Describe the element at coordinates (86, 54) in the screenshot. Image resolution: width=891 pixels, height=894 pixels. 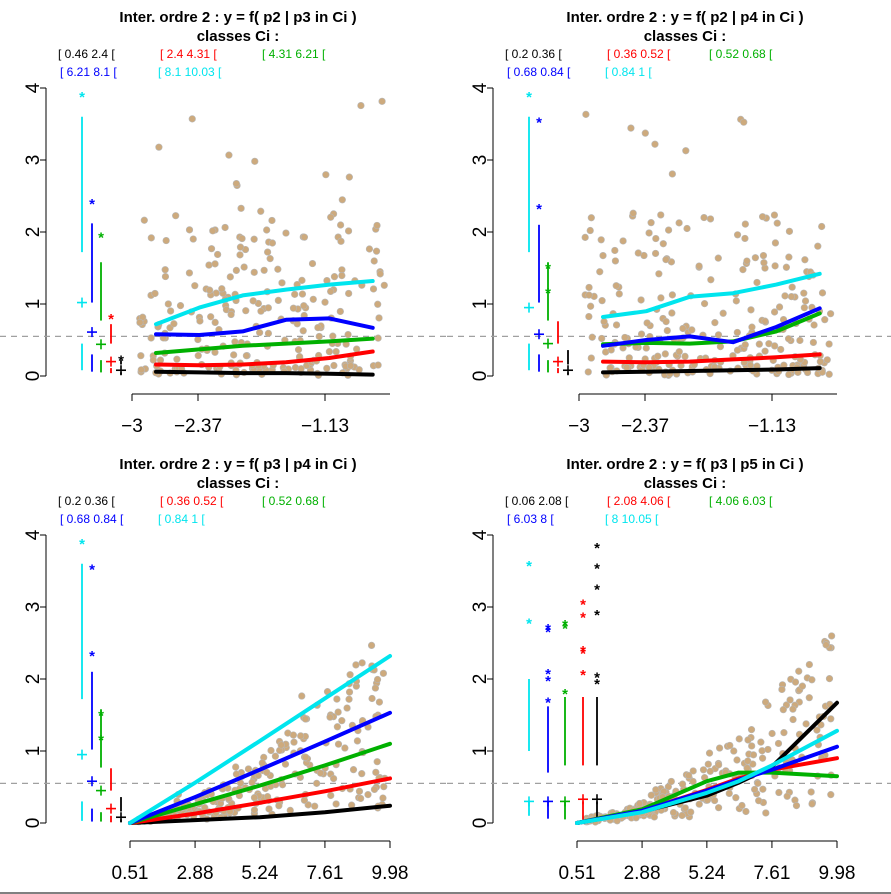
I see `legend-entry: [ 0.46 2.4 [` at that location.